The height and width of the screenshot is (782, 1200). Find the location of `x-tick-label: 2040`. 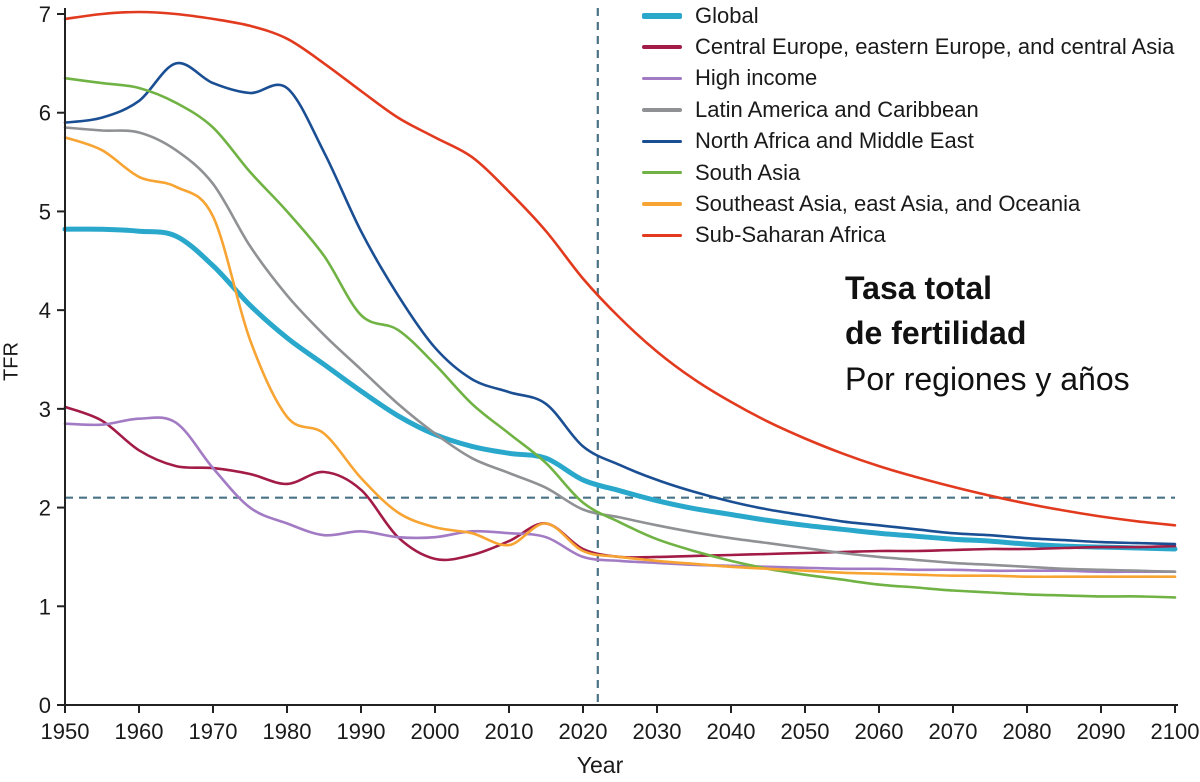

x-tick-label: 2040 is located at coordinates (731, 731).